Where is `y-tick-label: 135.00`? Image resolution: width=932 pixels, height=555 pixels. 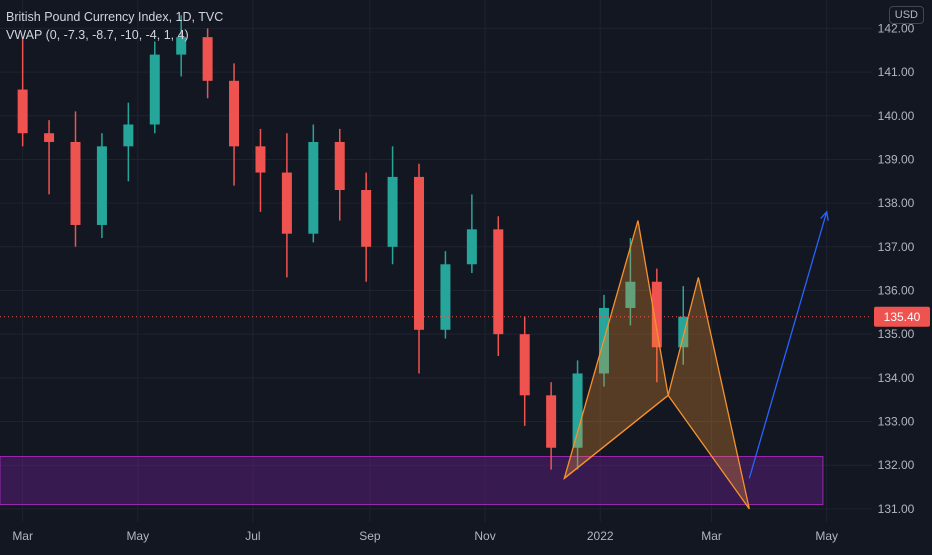
y-tick-label: 135.00 is located at coordinates (896, 334).